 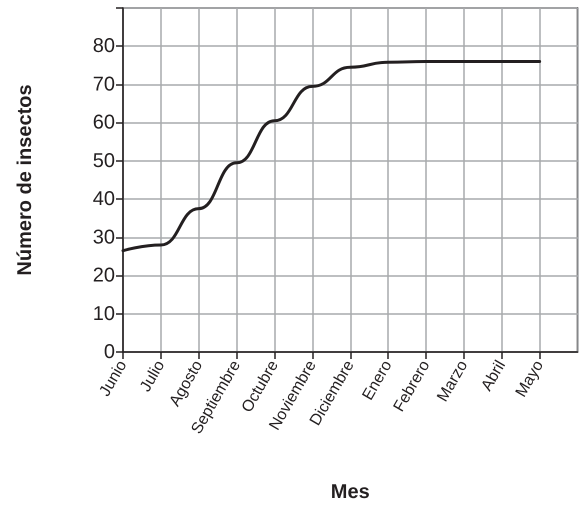 What do you see at coordinates (103, 84) in the screenshot?
I see `y-tick-label: 70` at bounding box center [103, 84].